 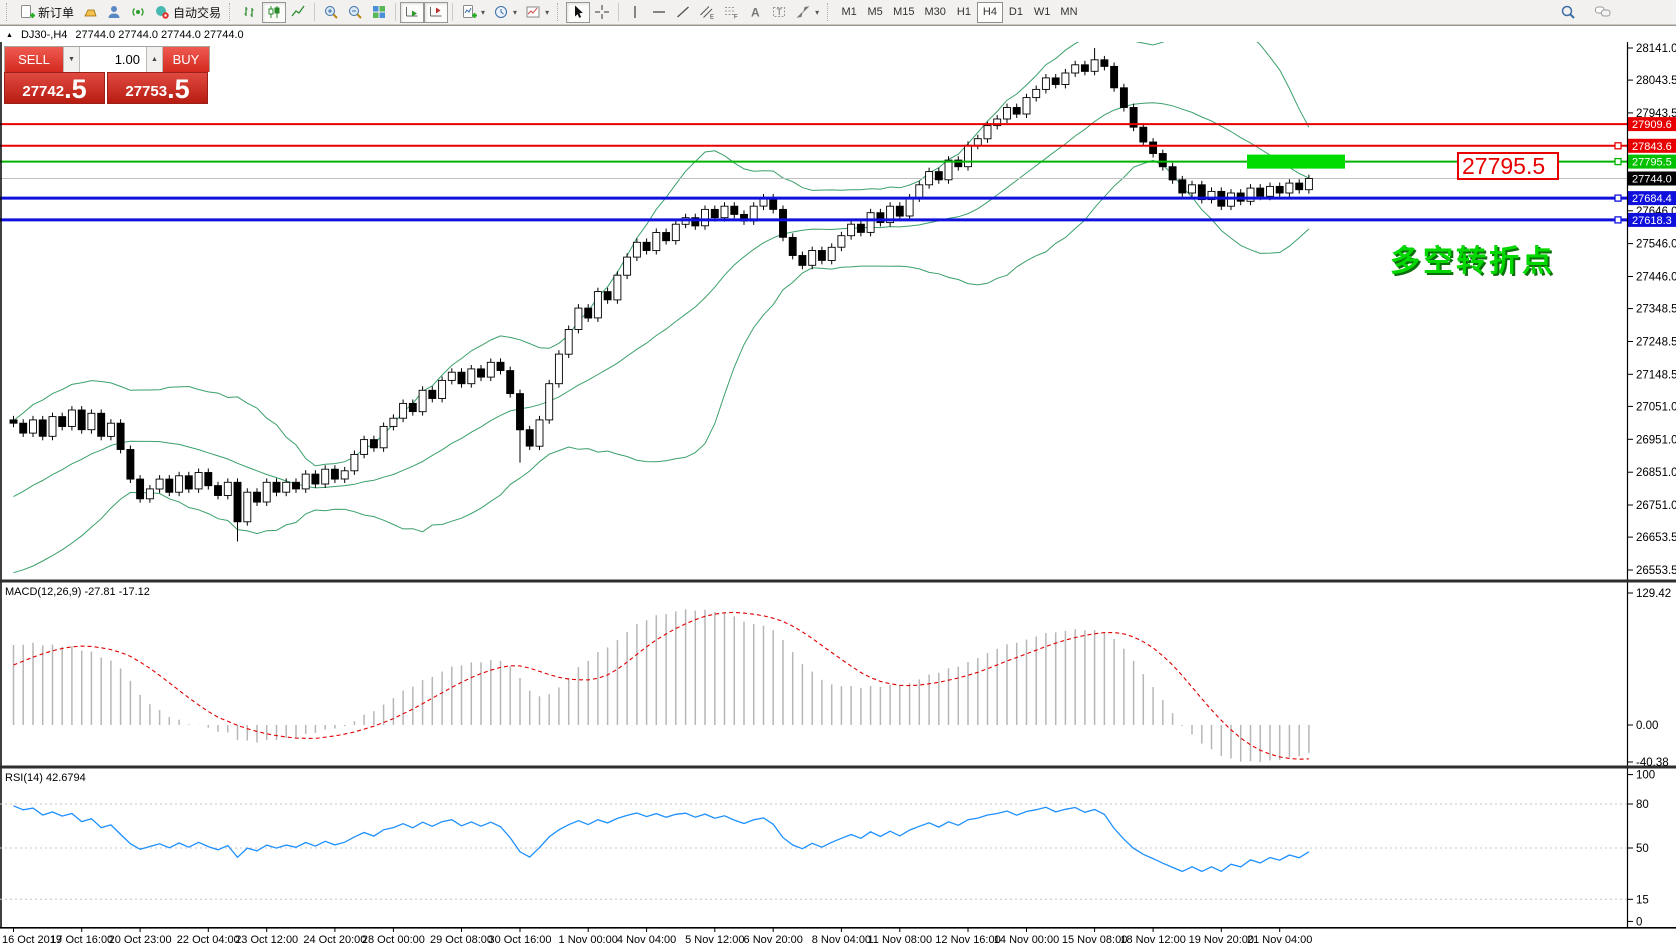 I want to click on volume-input, so click(x=113, y=59).